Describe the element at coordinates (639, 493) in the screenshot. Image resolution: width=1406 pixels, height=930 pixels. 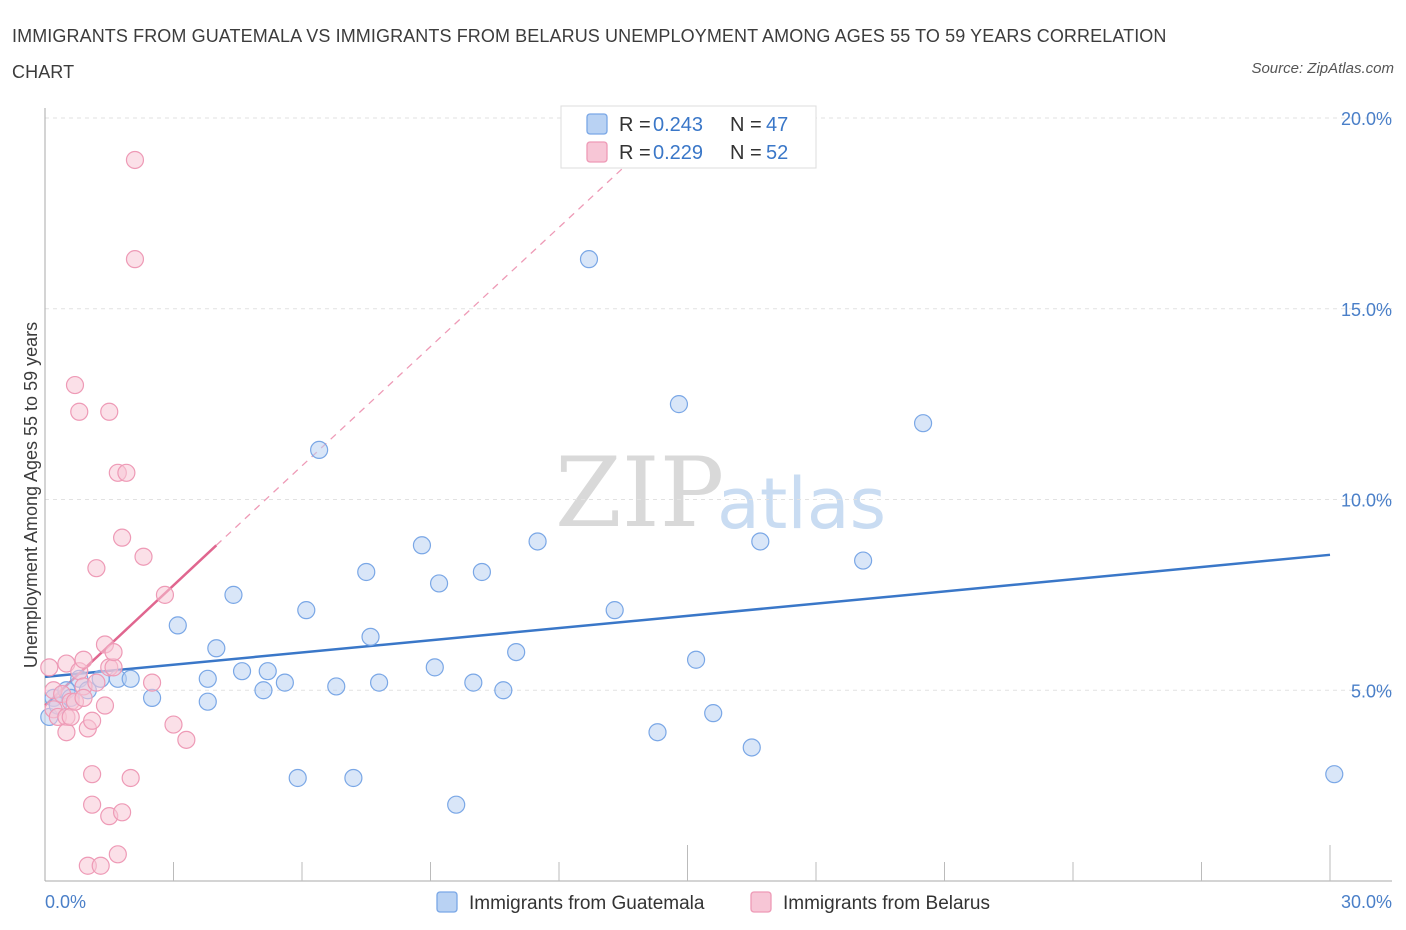
I see `watermark-zip: ZIP` at that location.